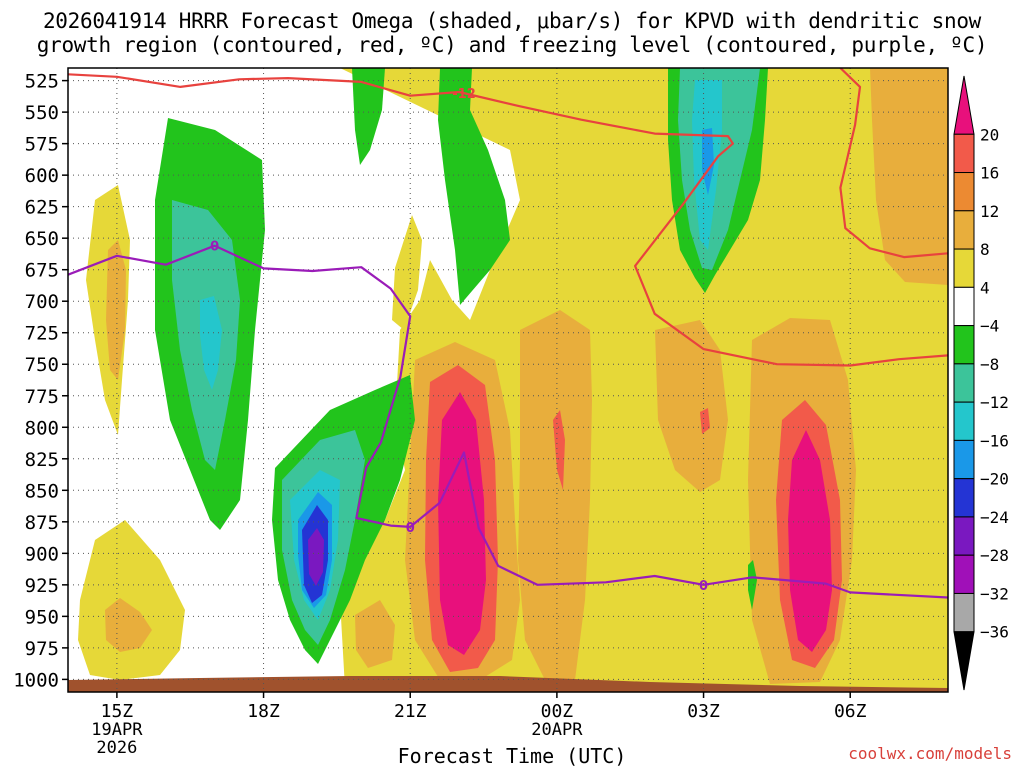  What do you see at coordinates (985, 249) in the screenshot?
I see `colorbar-label: 8` at bounding box center [985, 249].